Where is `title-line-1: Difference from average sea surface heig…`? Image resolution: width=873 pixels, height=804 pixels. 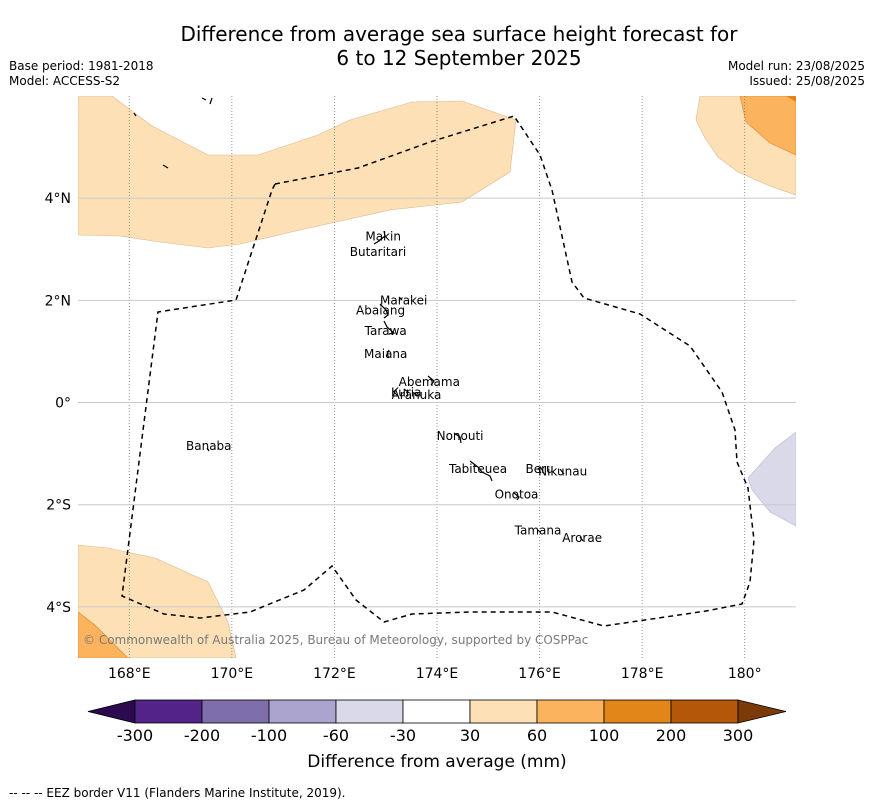
title-line-1: Difference from average sea surface heig… is located at coordinates (459, 34).